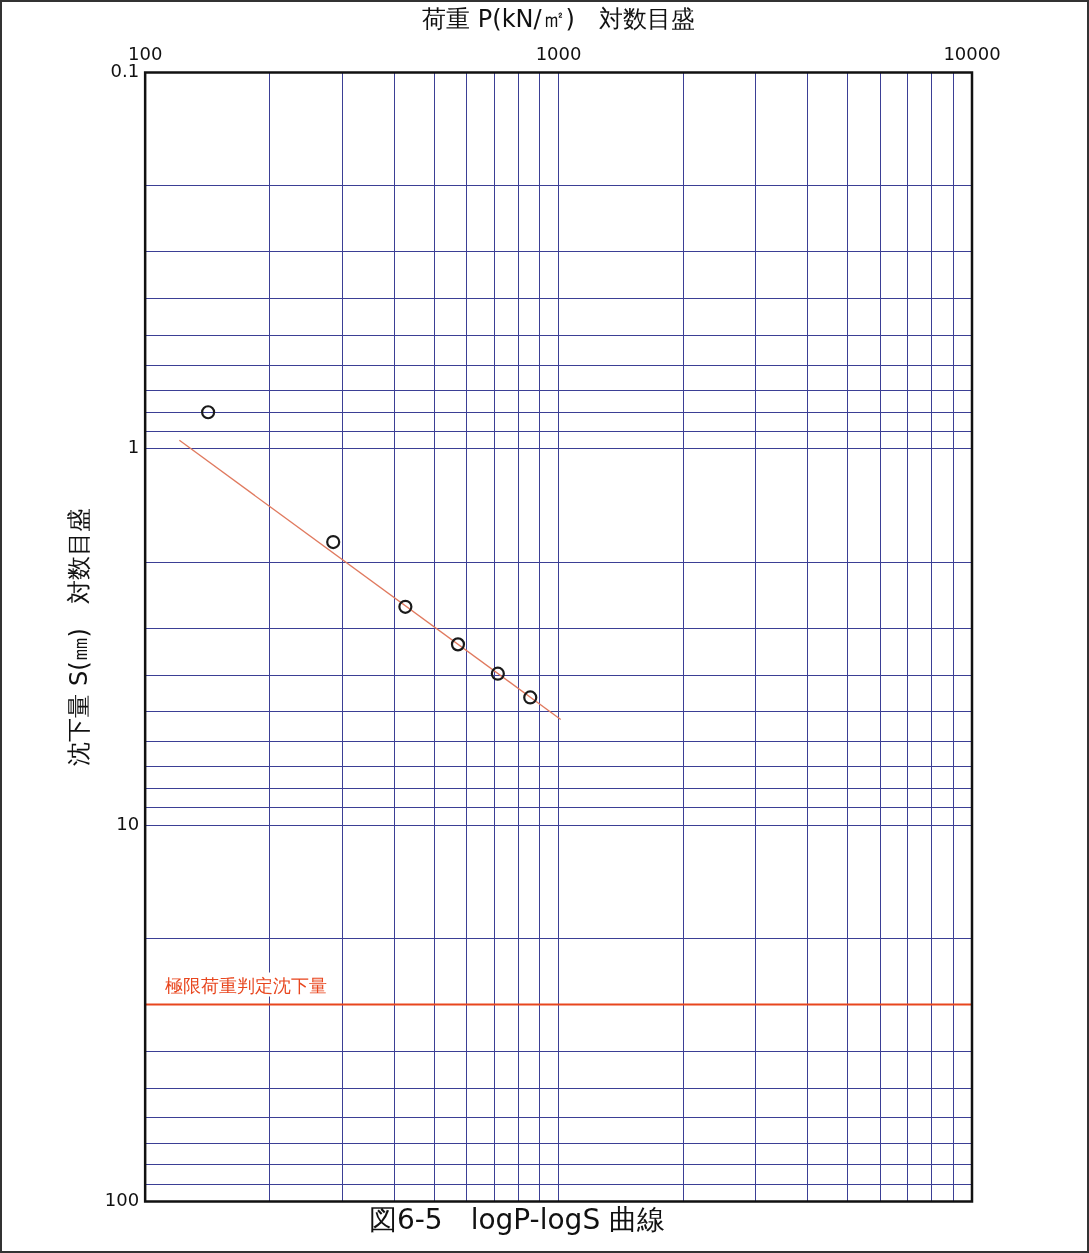 This screenshot has width=1089, height=1253. What do you see at coordinates (78, 637) in the screenshot?
I see `y-axis-title: 沈下量 S(㎜) 対数目盛` at bounding box center [78, 637].